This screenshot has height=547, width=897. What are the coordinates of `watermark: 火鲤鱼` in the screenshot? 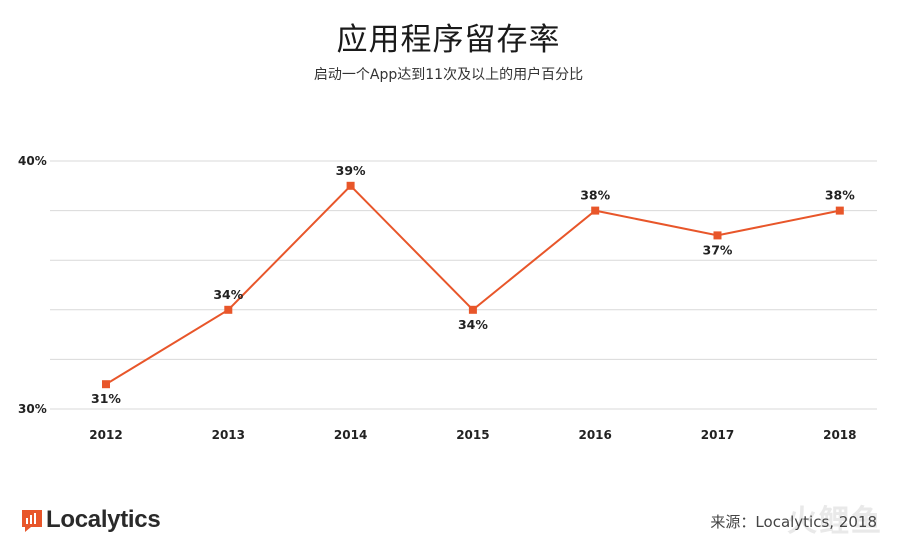 It's located at (835, 521).